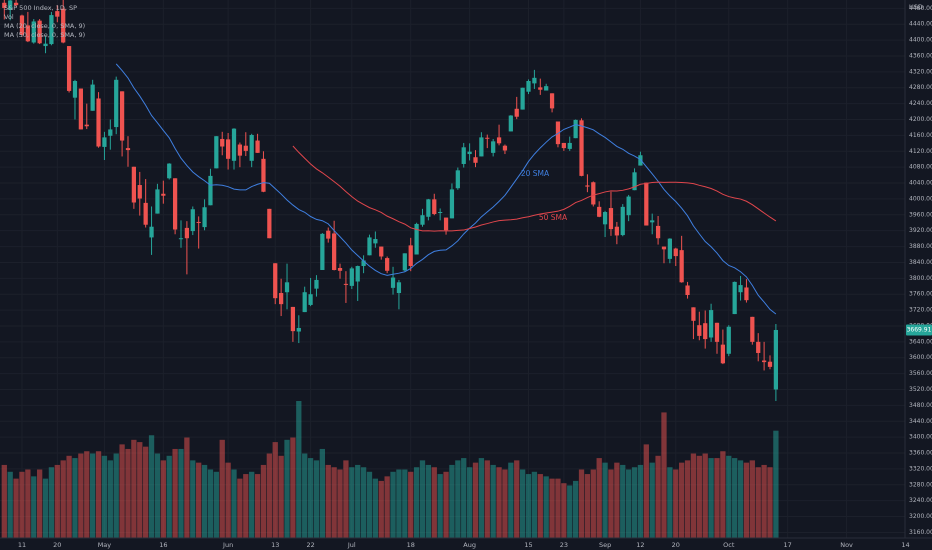  I want to click on y-tick-label: 3160.00, so click(920, 532).